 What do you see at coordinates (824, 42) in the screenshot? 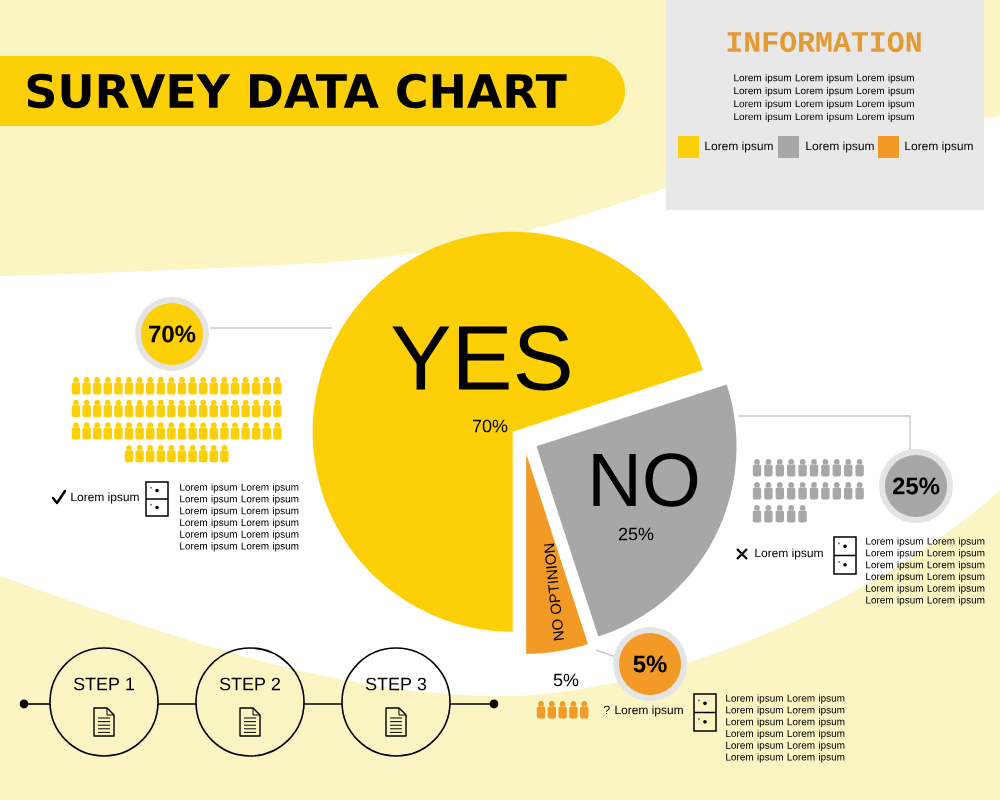
I see `text: INFORMATION` at bounding box center [824, 42].